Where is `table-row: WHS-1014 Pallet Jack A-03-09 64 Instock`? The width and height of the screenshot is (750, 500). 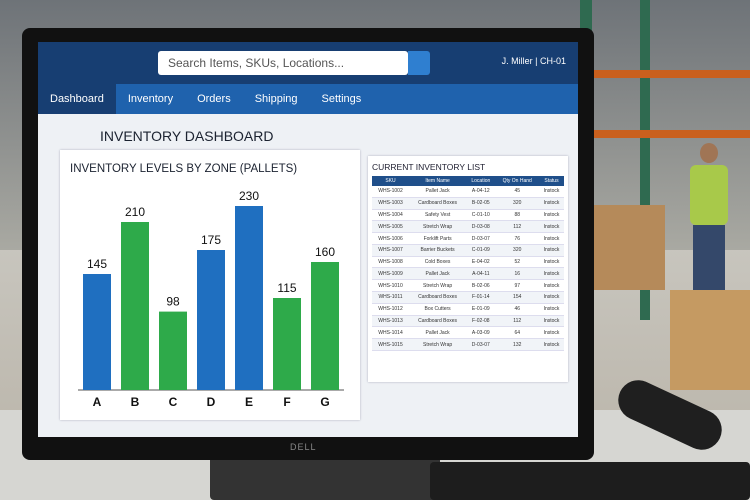 table-row: WHS-1014 Pallet Jack A-03-09 64 Instock is located at coordinates (468, 333).